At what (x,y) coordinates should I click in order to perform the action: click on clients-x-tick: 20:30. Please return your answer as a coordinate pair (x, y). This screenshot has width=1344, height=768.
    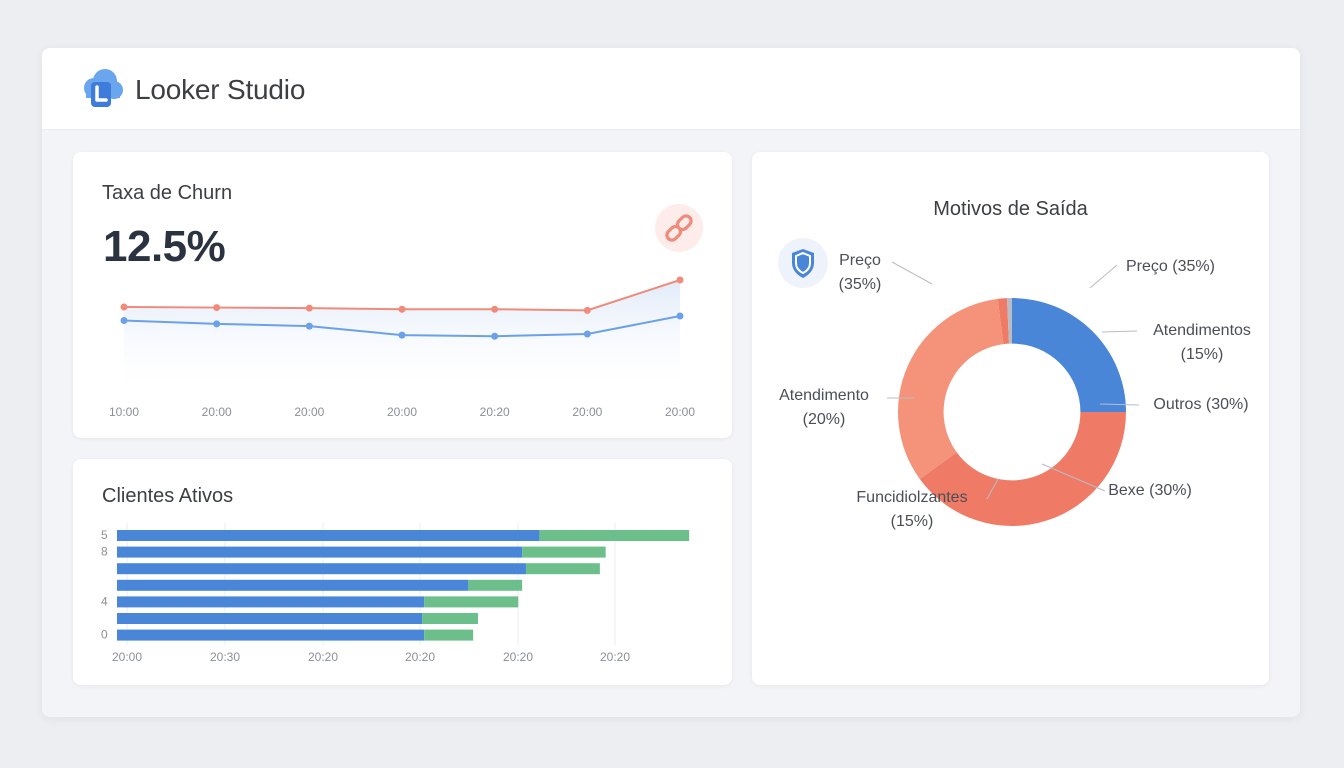
    Looking at the image, I should click on (225, 657).